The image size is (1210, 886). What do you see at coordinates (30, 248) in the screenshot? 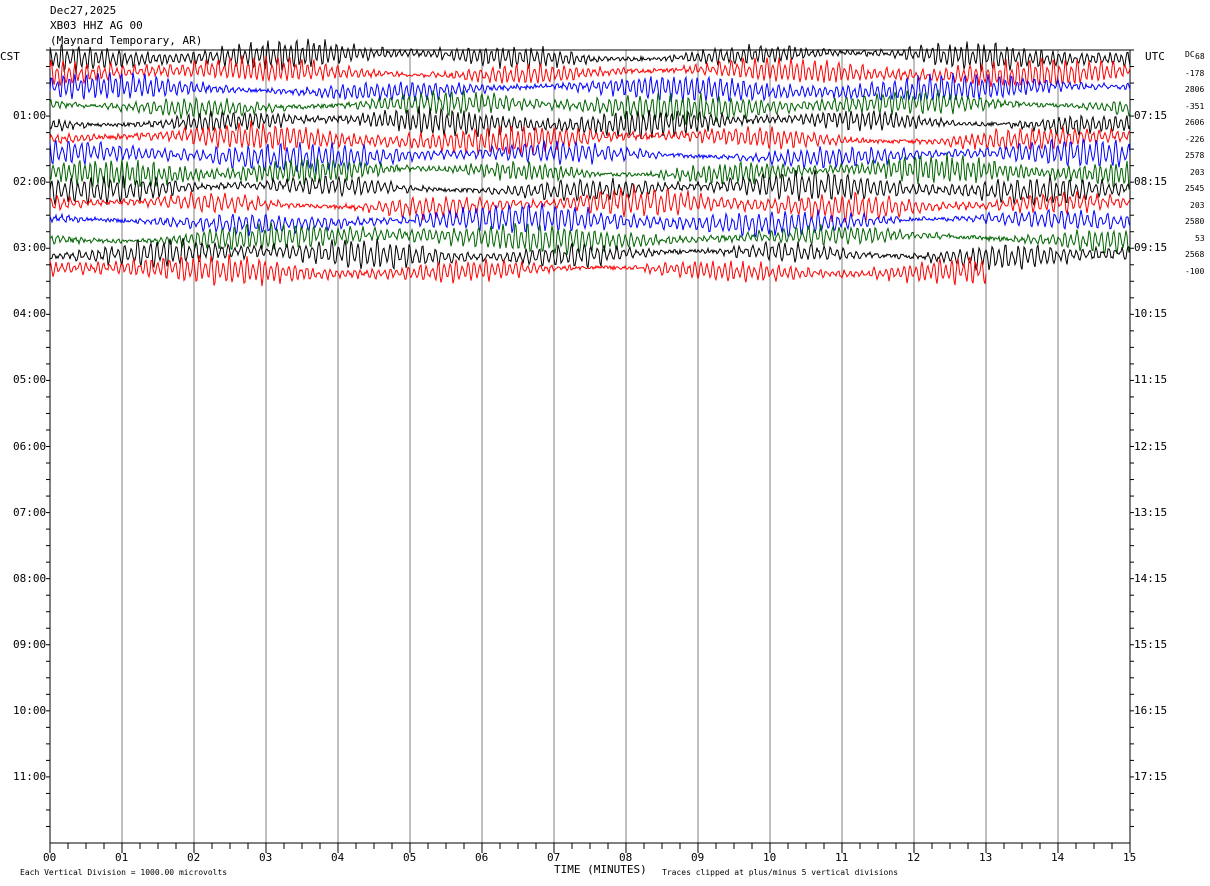
I see `cst-hour-label: 03:00` at bounding box center [30, 248].